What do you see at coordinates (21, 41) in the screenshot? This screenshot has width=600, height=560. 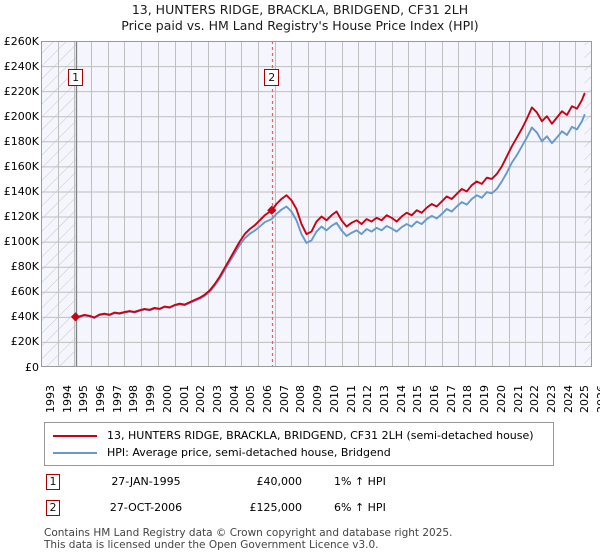 I see `y-axis-tick-label: £260K` at bounding box center [21, 41].